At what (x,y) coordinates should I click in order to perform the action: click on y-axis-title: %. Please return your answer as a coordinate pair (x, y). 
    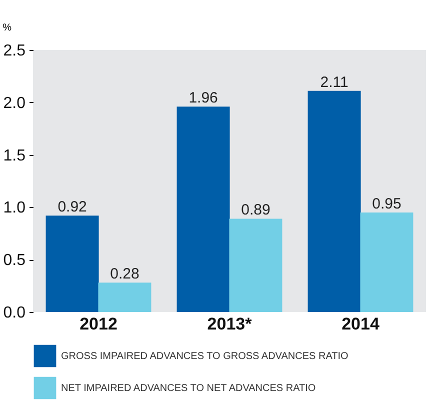
    Looking at the image, I should click on (7, 28).